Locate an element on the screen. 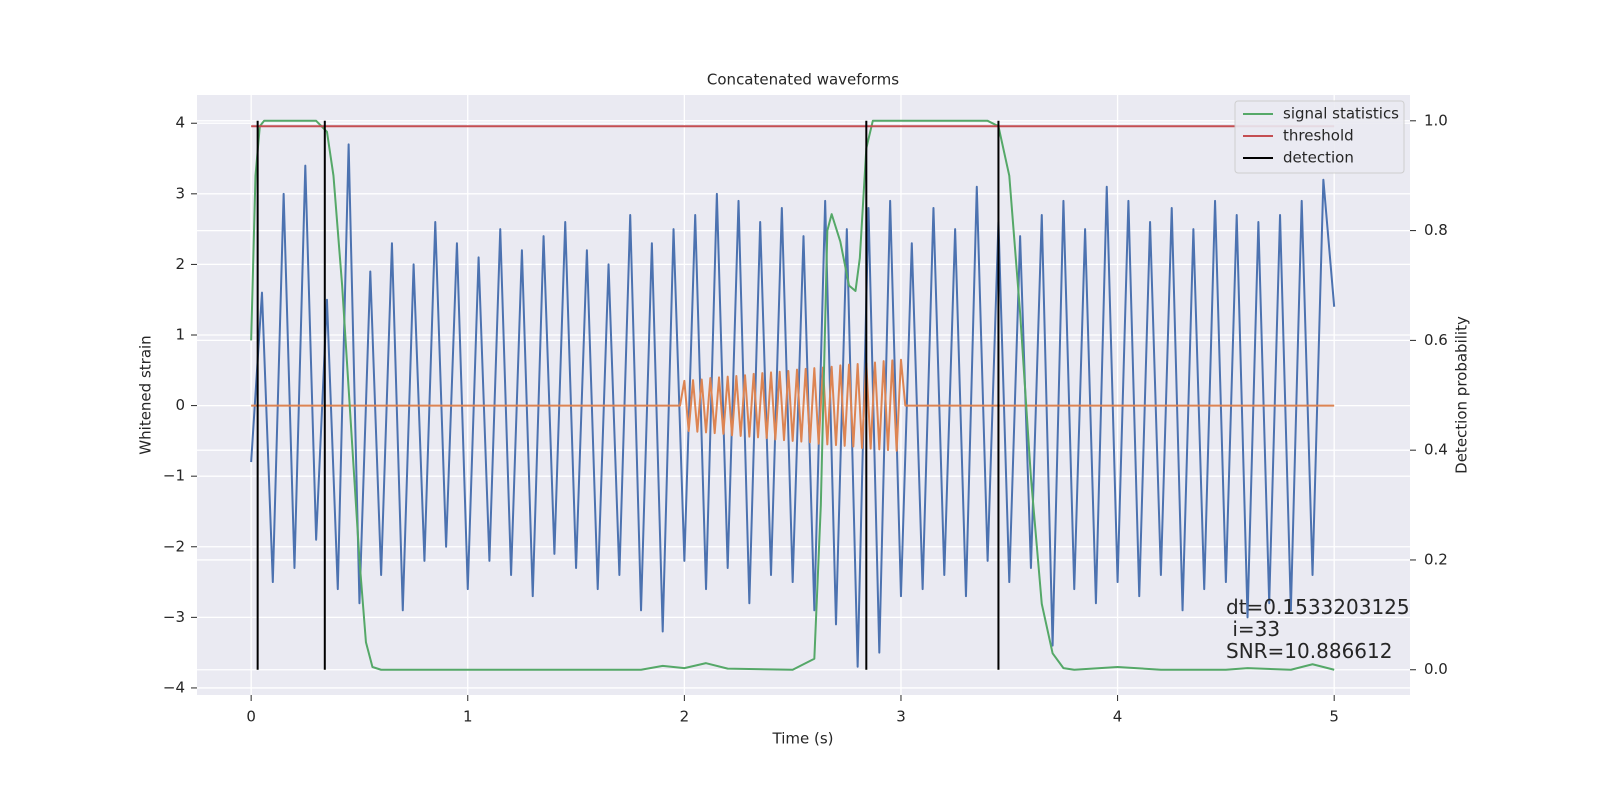 The width and height of the screenshot is (1600, 800). y-tick-label: 2 is located at coordinates (180, 264).